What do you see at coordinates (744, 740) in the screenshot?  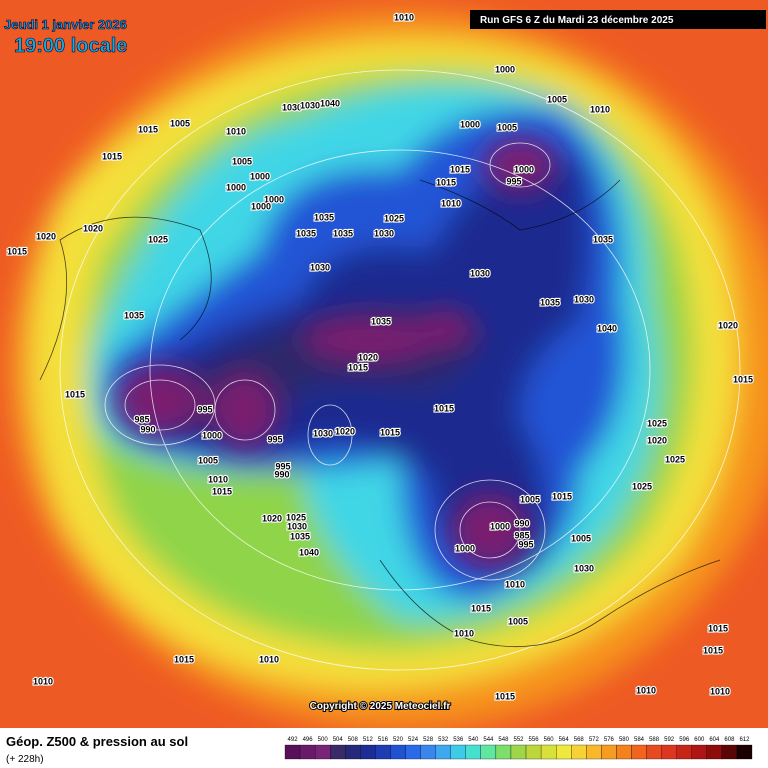 I see `colorbar-label: 612` at bounding box center [744, 740].